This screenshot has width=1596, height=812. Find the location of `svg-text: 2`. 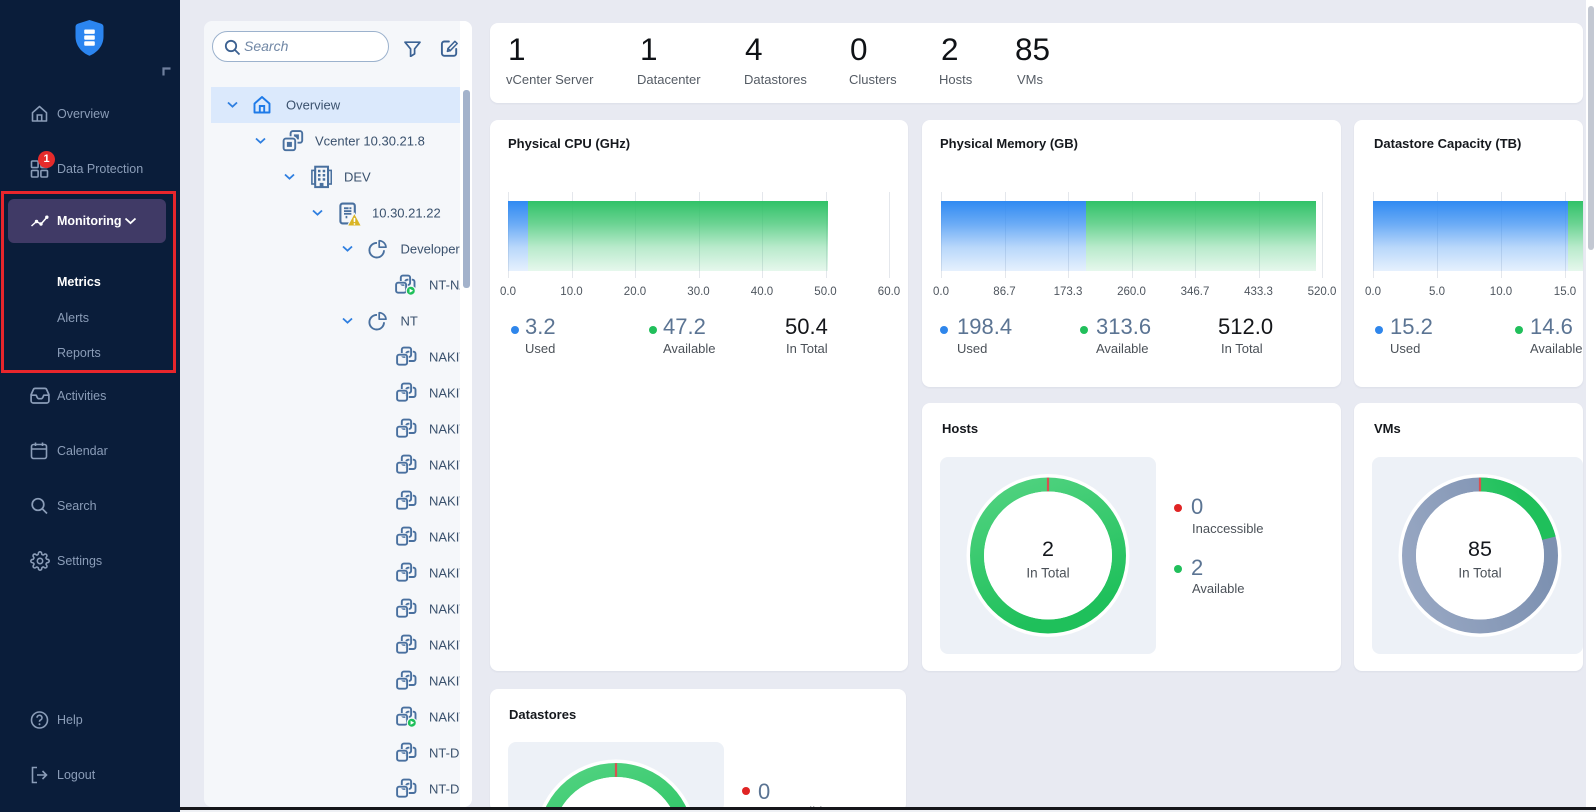

svg-text: 2 is located at coordinates (1048, 549).